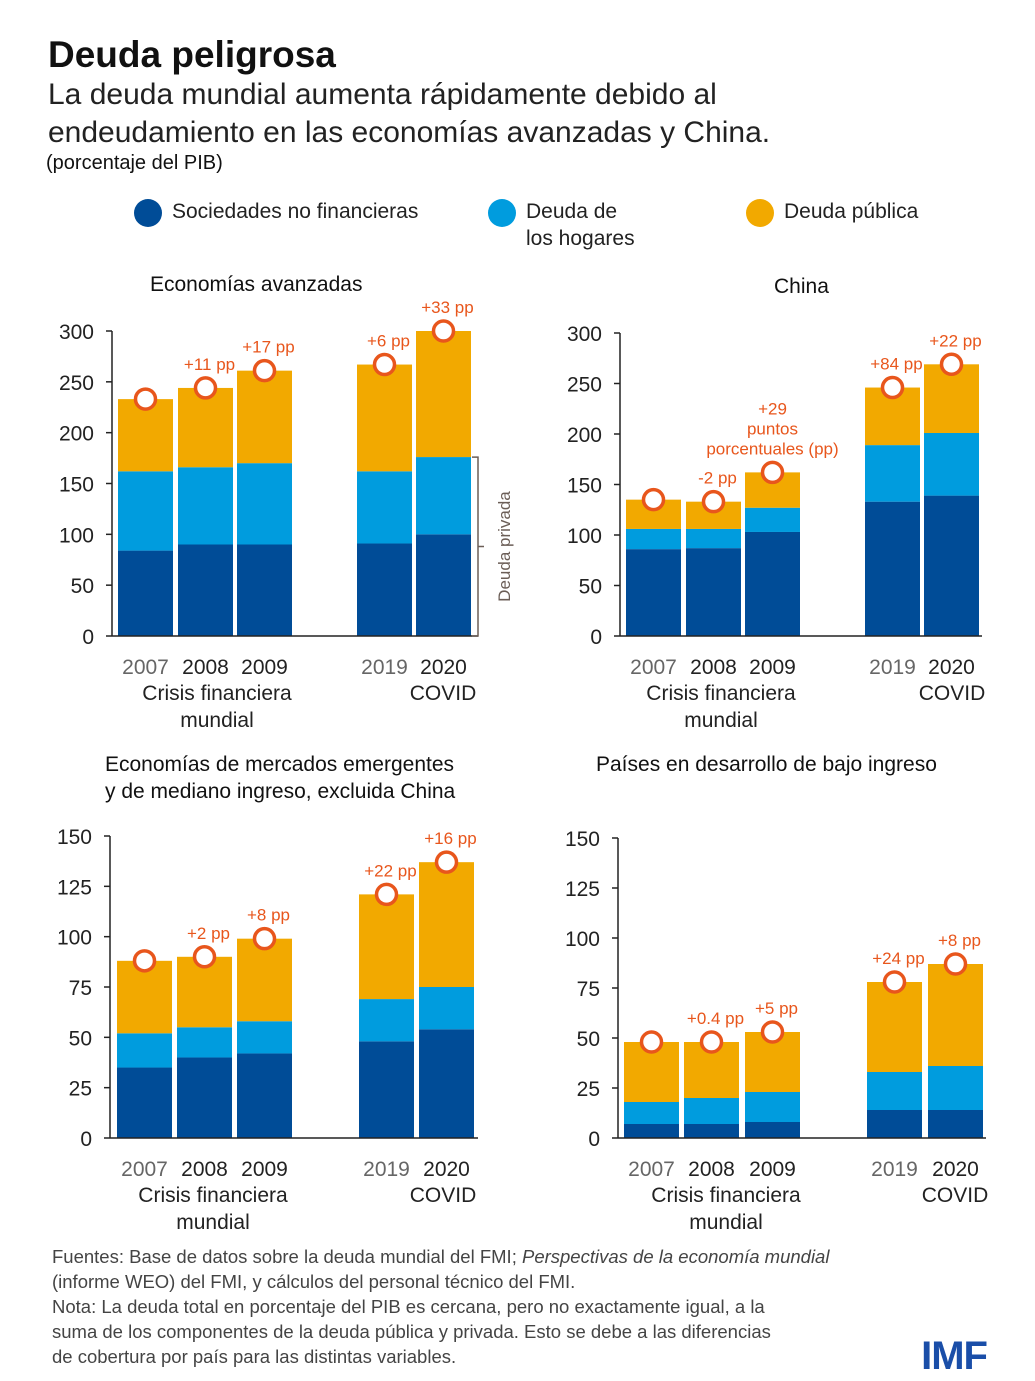 The width and height of the screenshot is (1035, 1381). I want to click on change-annotation: +84 pp, so click(896, 364).